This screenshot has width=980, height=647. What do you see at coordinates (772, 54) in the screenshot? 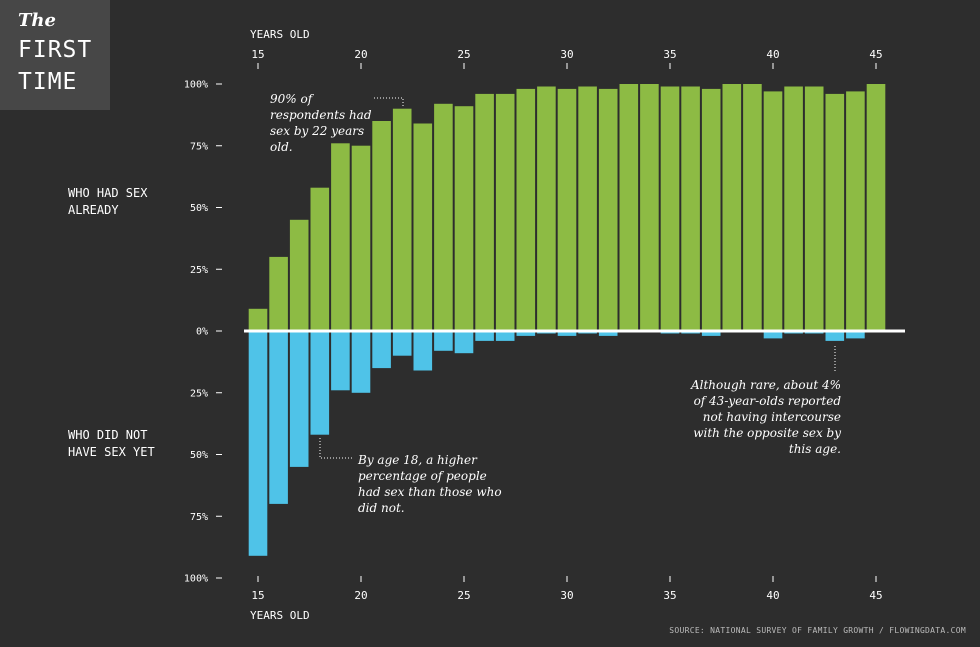
I see `x-tick-label-top: 40` at bounding box center [772, 54].